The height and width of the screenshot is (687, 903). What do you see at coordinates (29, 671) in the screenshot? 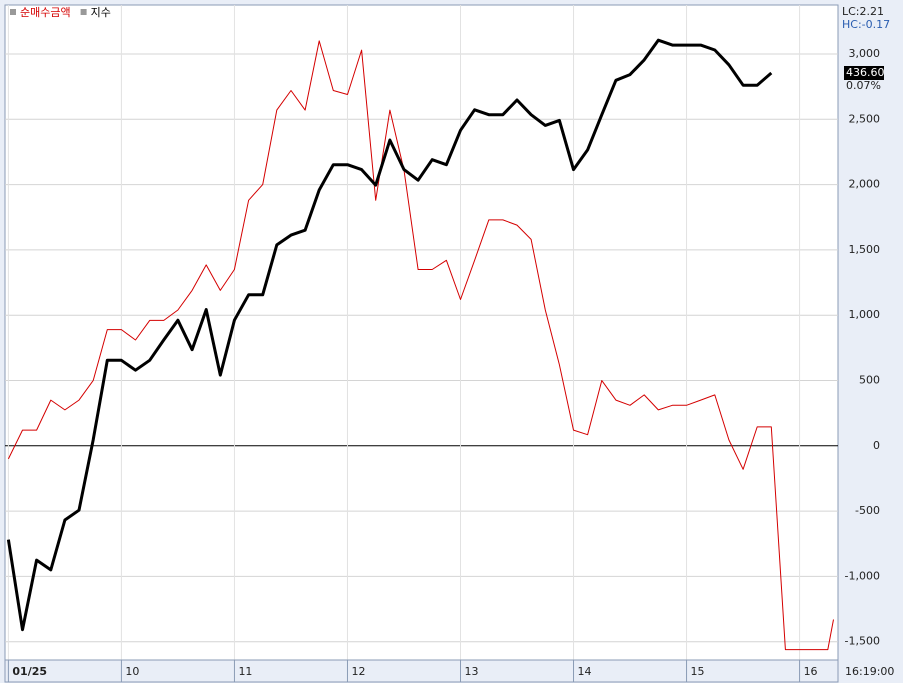
I see `x-tick-label: 01/25` at bounding box center [29, 671].